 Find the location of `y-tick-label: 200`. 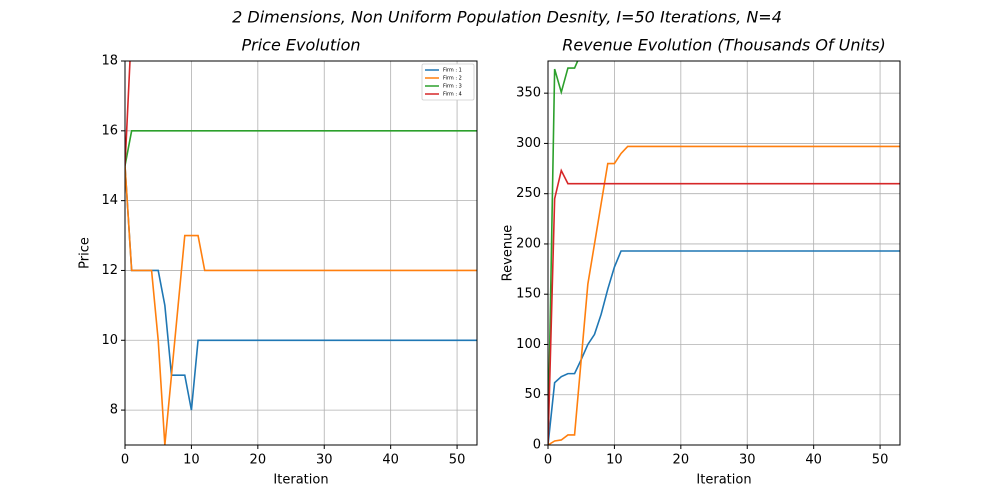

y-tick-label: 200 is located at coordinates (528, 243).